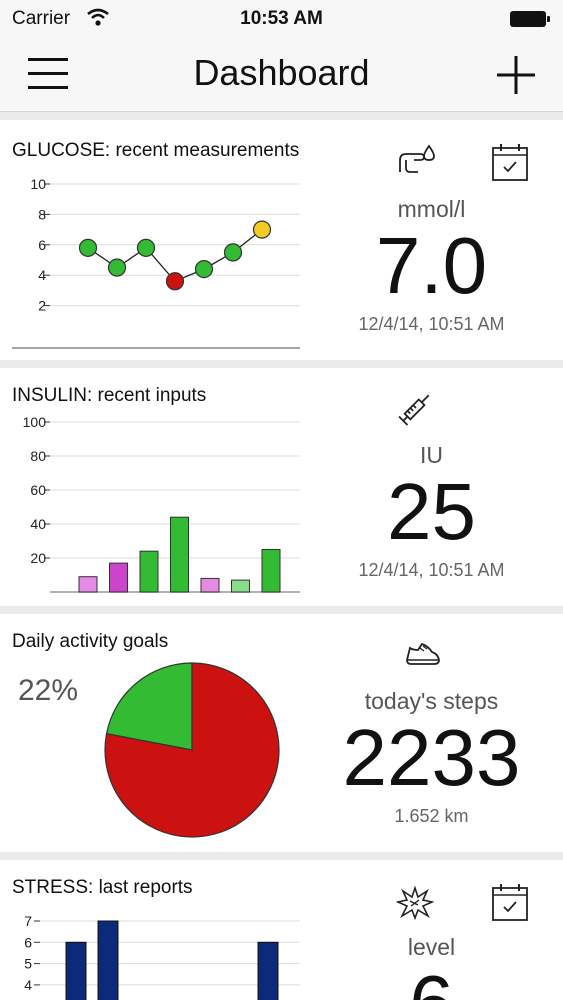  Describe the element at coordinates (98, 17) in the screenshot. I see `wifi-icon` at that location.